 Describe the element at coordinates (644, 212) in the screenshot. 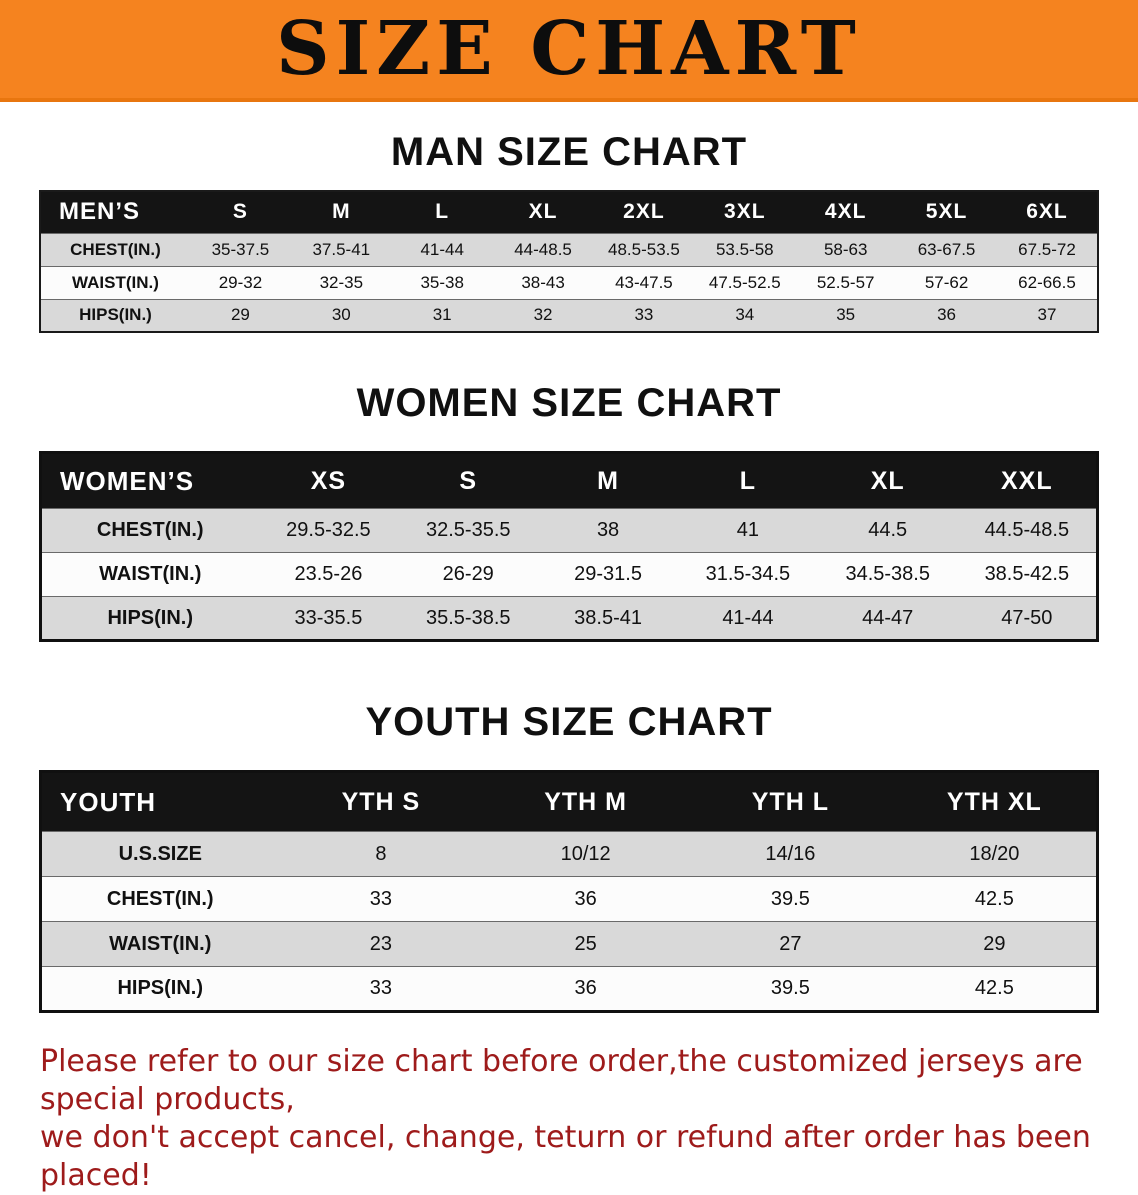

I see `size-column-header: 2XL` at that location.